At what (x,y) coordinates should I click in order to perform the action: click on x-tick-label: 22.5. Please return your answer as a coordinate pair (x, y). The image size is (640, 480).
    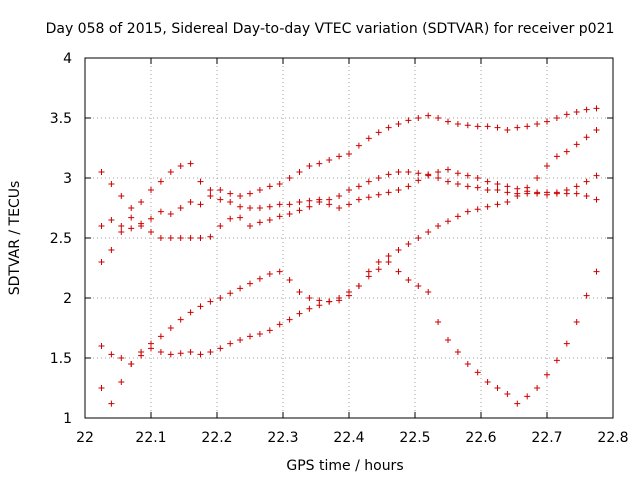
    Looking at the image, I should click on (414, 438).